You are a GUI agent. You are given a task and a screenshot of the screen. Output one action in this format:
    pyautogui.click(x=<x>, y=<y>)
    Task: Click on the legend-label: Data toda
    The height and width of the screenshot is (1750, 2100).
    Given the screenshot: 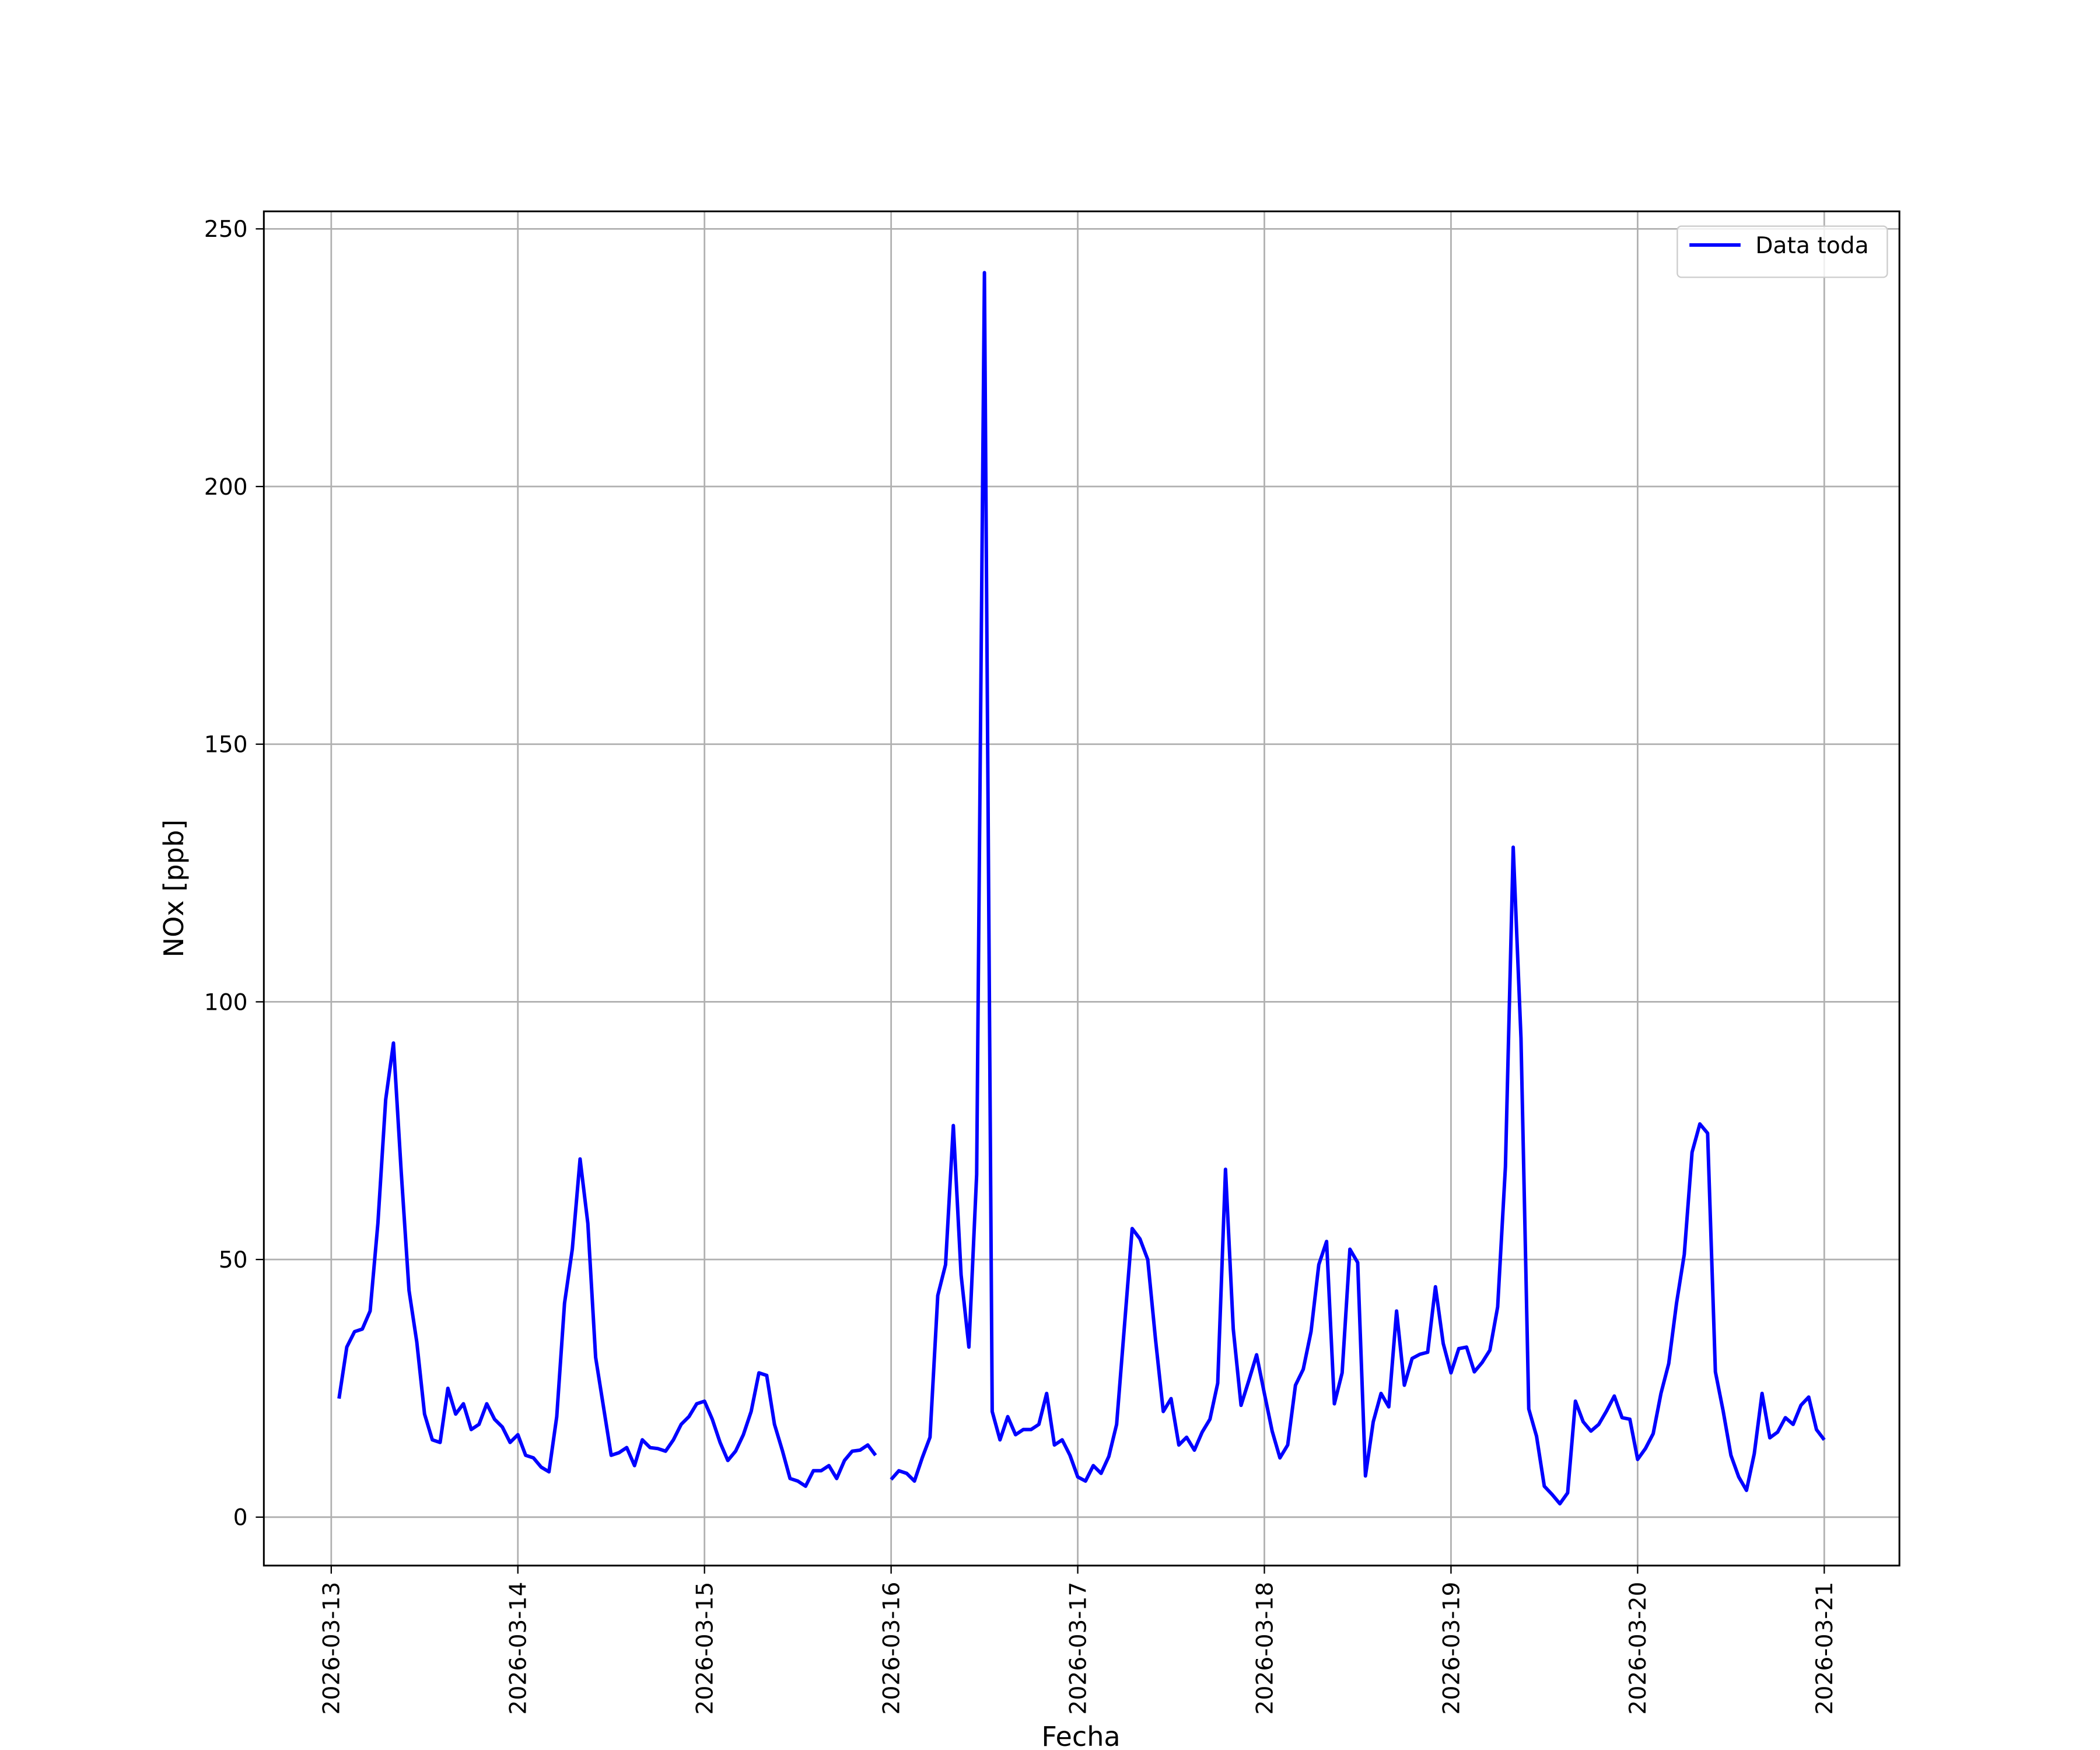 What is the action you would take?
    pyautogui.click(x=1811, y=246)
    